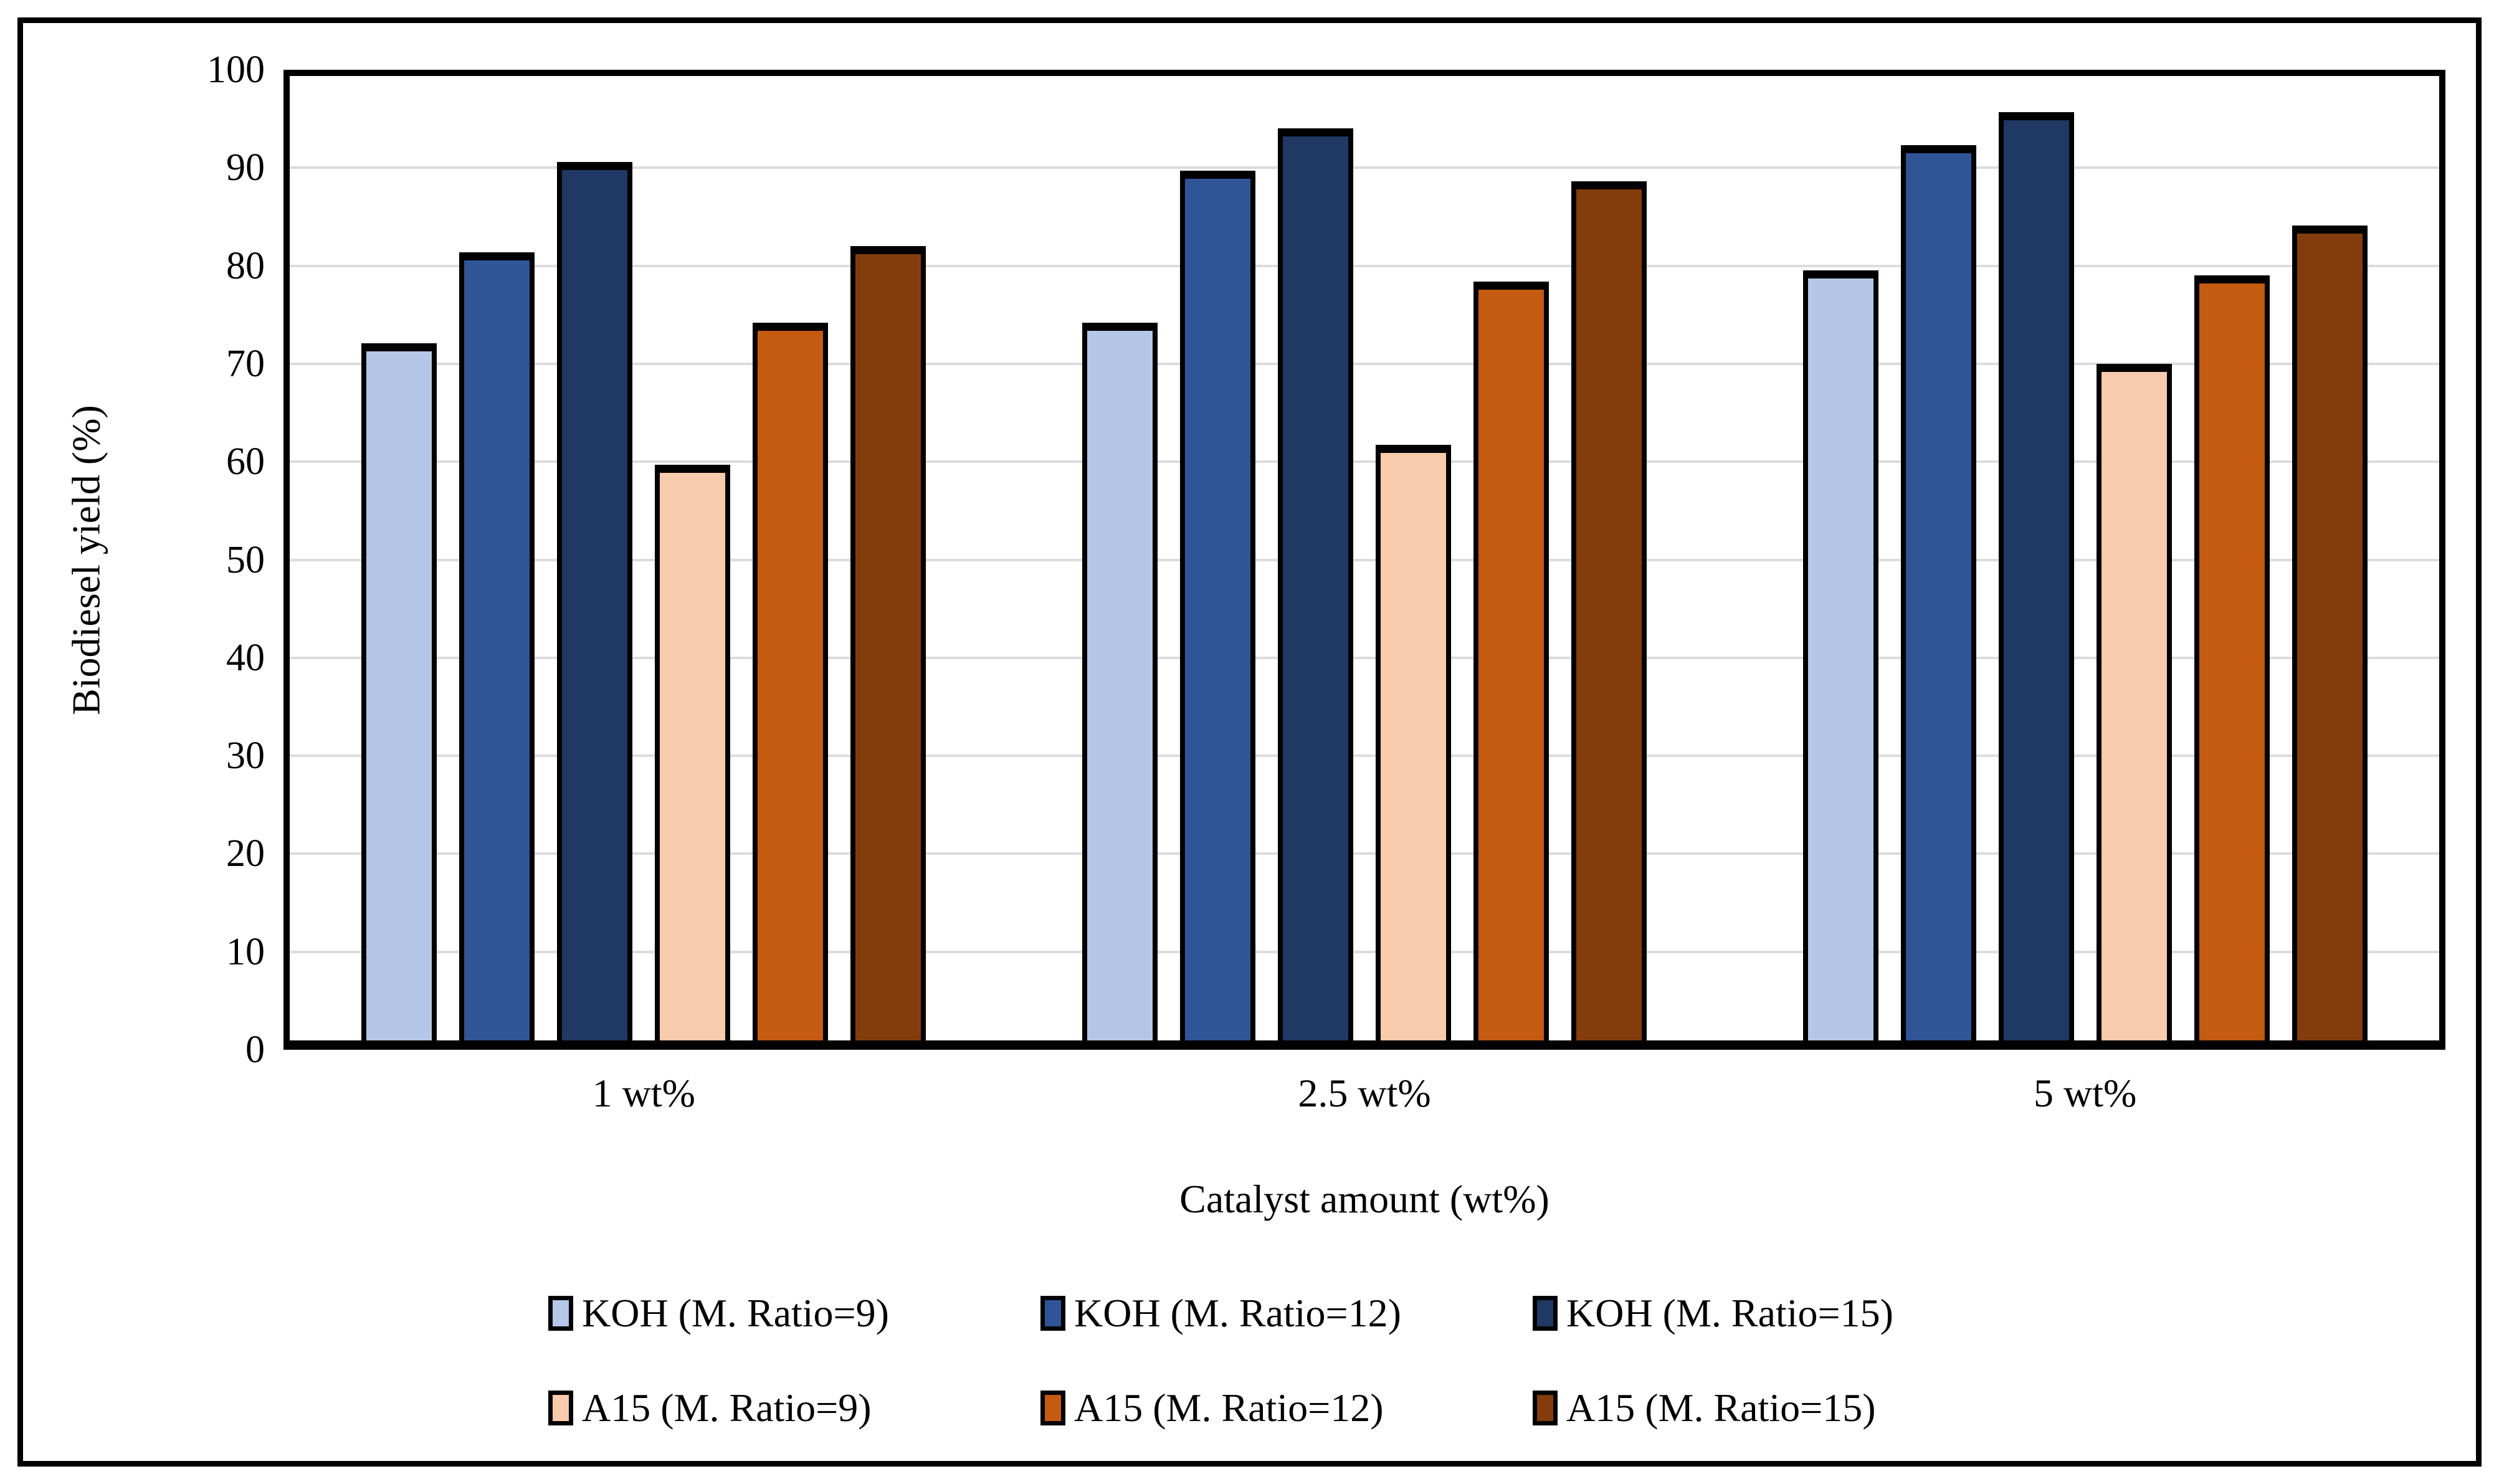 The height and width of the screenshot is (1484, 2499). Describe the element at coordinates (1229, 1408) in the screenshot. I see `legend-label: A15 (M. Ratio=12)` at that location.